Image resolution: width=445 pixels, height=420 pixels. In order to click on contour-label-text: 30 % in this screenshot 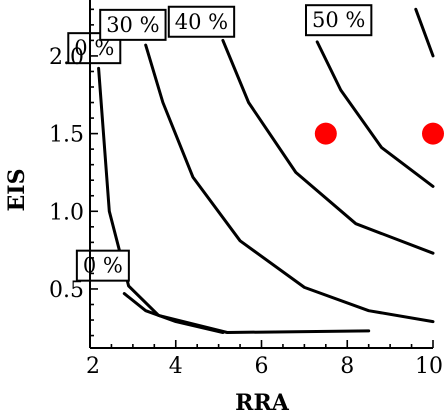, I will do `click(132, 25)`.